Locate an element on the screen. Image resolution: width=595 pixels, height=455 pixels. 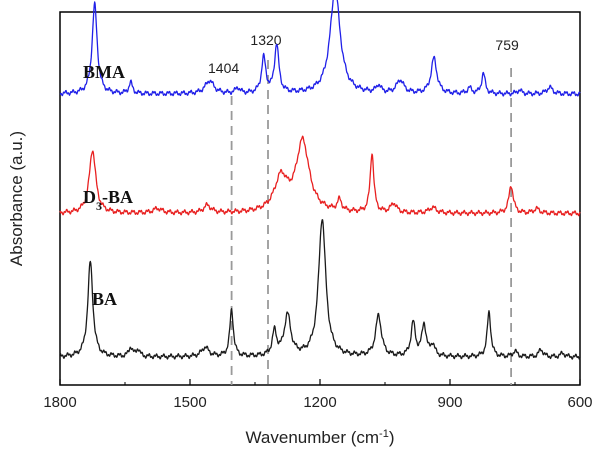
x-tick-label: 1200 is located at coordinates (319, 402).